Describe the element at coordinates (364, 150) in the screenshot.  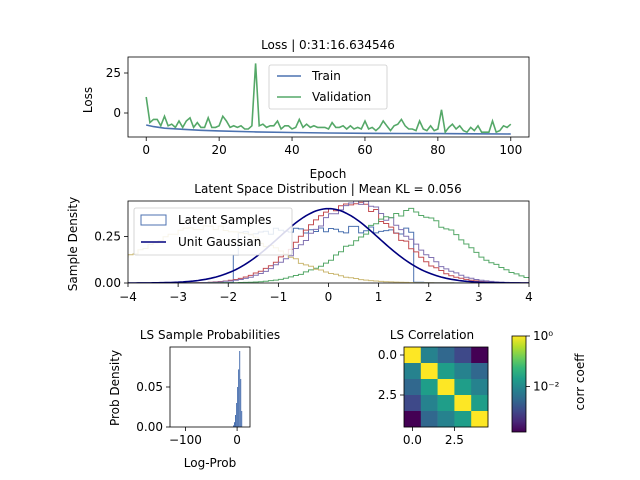
I see `loss-xtick-label: 60` at that location.